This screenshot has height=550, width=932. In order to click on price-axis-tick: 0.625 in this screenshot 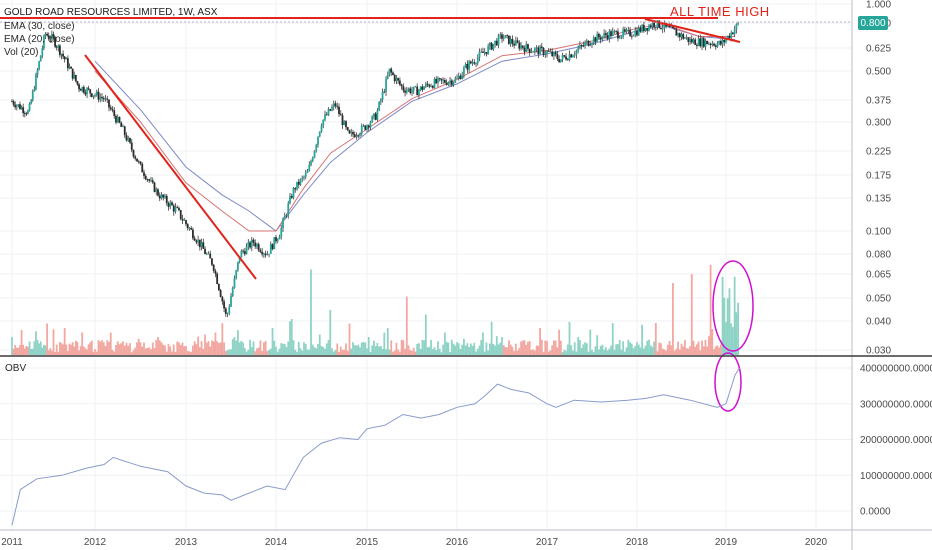, I will do `click(878, 49)`.